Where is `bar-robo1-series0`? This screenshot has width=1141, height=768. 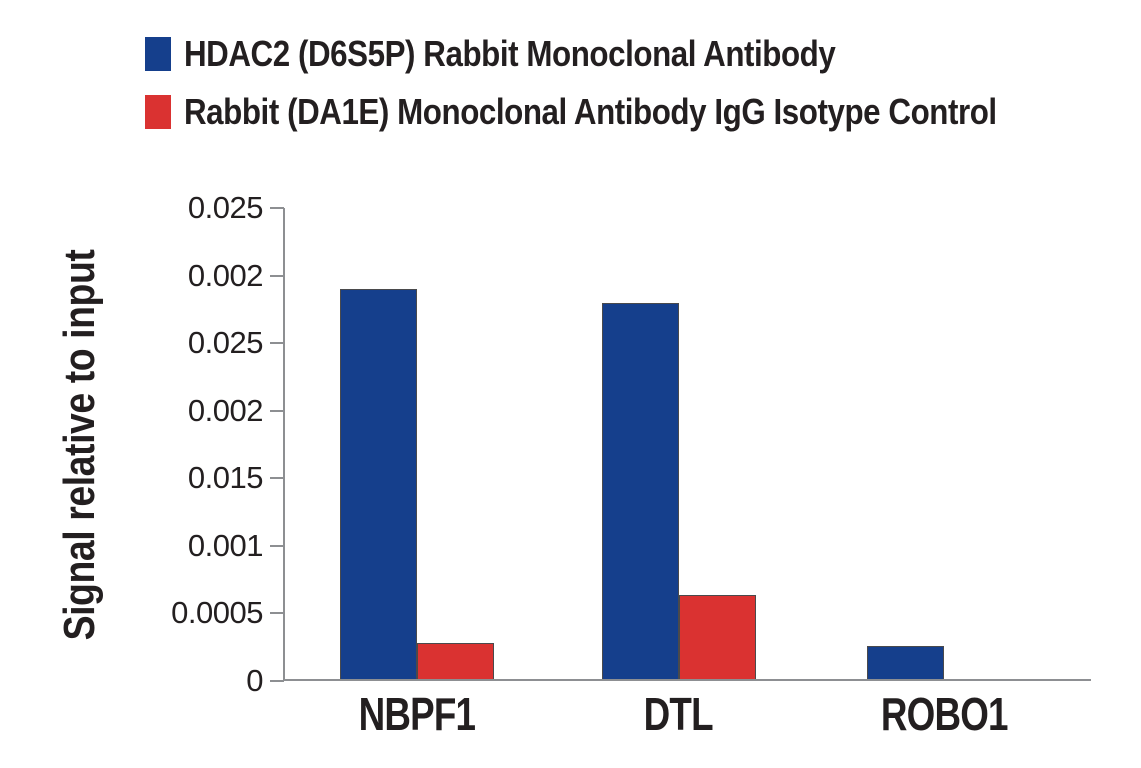 bar-robo1-series0 is located at coordinates (905, 663).